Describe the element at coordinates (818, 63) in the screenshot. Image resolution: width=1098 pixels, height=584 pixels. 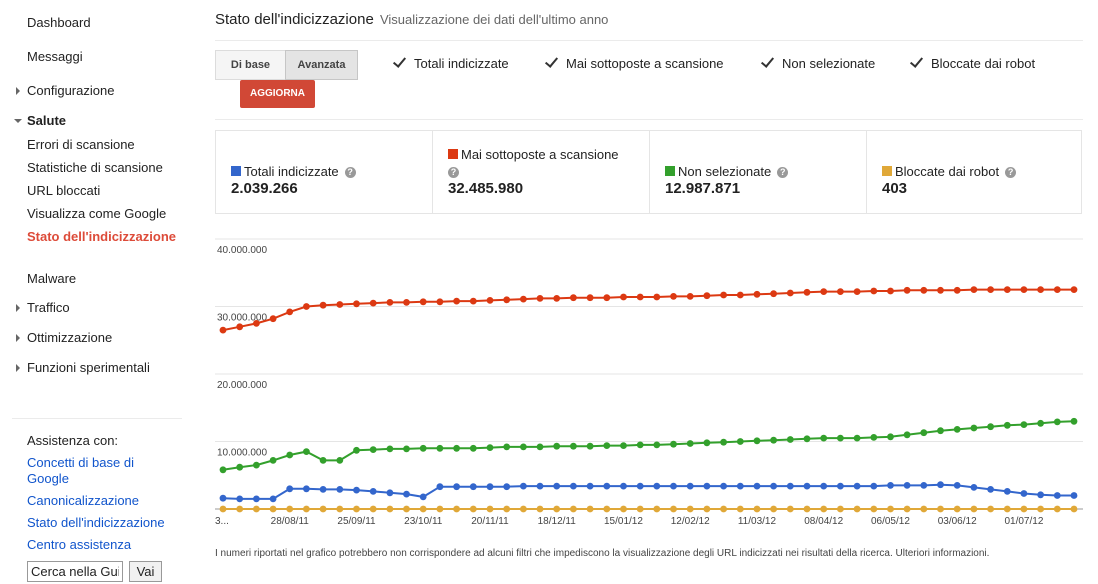
I see `checkbox-non-selezionate: Non selezionate` at that location.